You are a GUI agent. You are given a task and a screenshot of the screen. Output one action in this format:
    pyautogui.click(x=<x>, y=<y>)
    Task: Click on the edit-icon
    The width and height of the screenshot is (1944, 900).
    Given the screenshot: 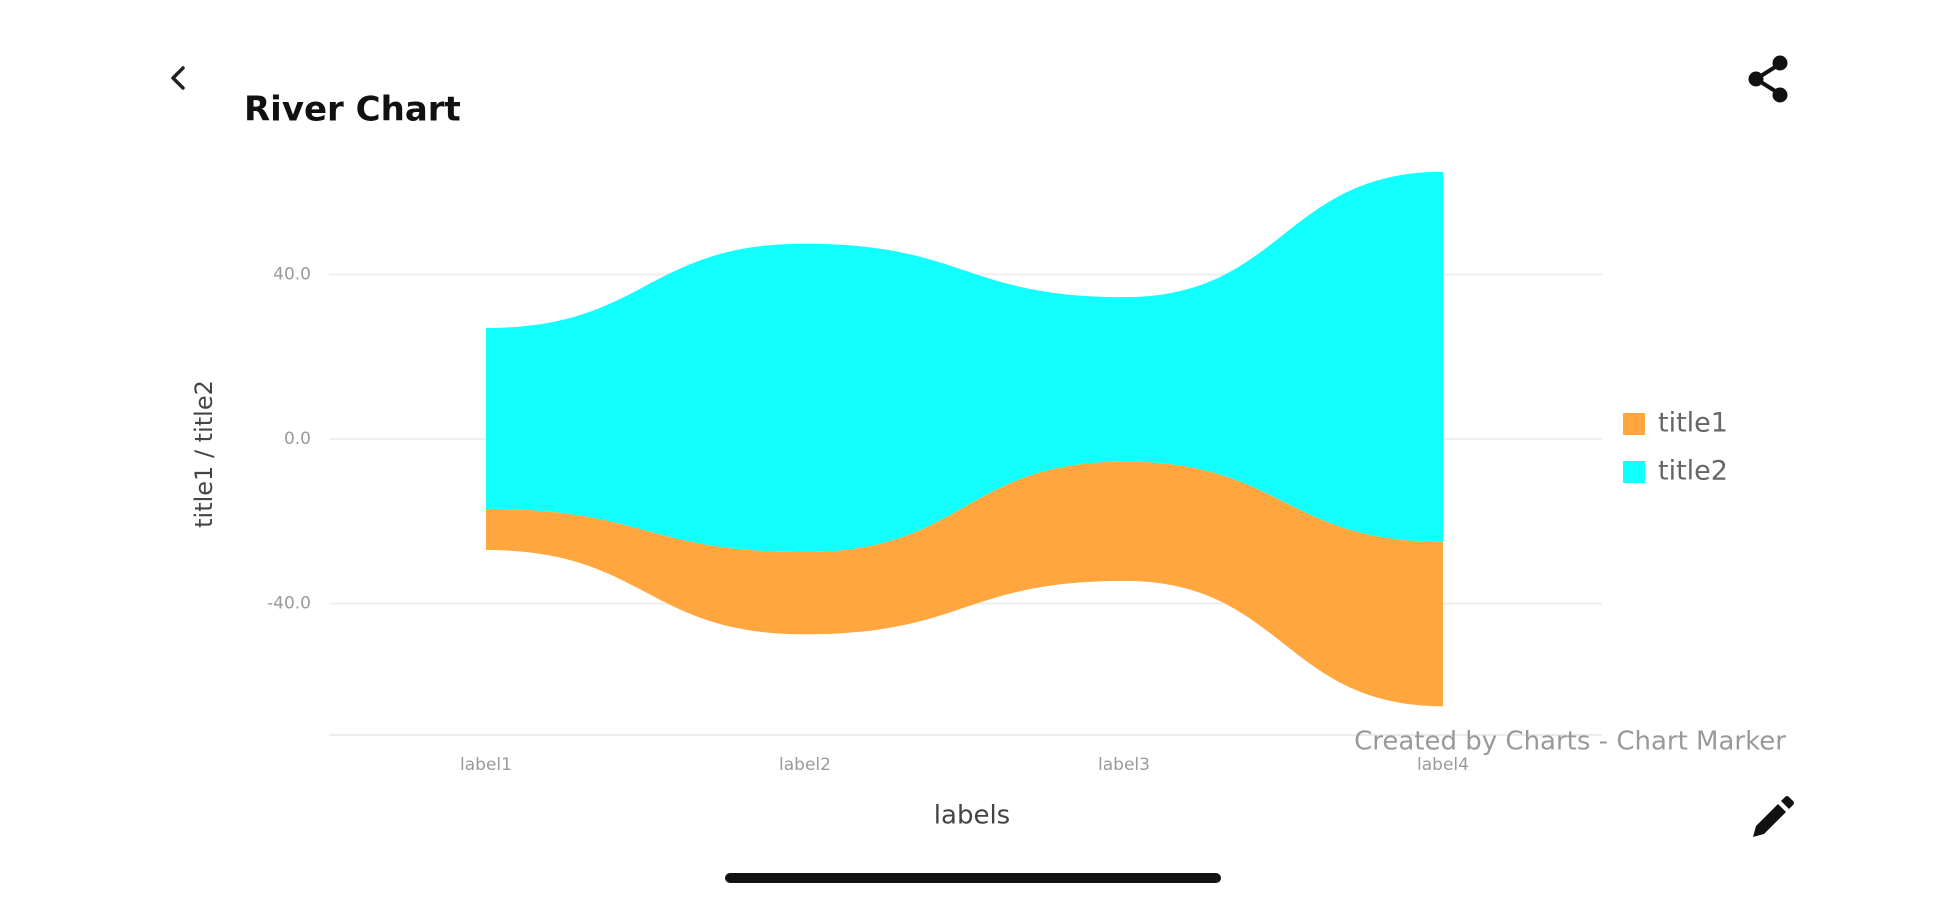 What is the action you would take?
    pyautogui.click(x=1769, y=820)
    